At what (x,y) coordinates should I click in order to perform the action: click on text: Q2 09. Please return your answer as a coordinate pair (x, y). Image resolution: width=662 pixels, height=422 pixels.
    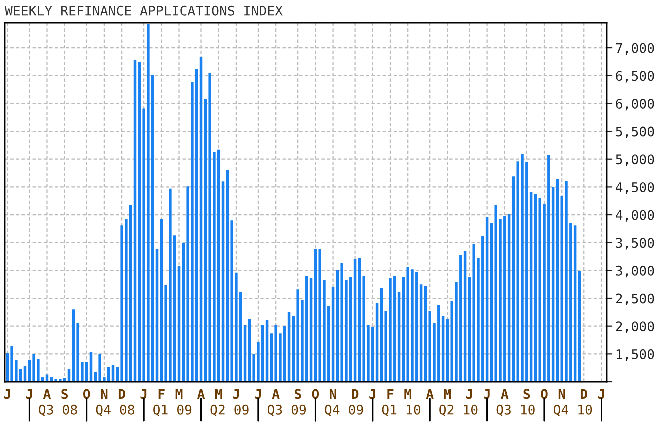
    Looking at the image, I should click on (229, 410).